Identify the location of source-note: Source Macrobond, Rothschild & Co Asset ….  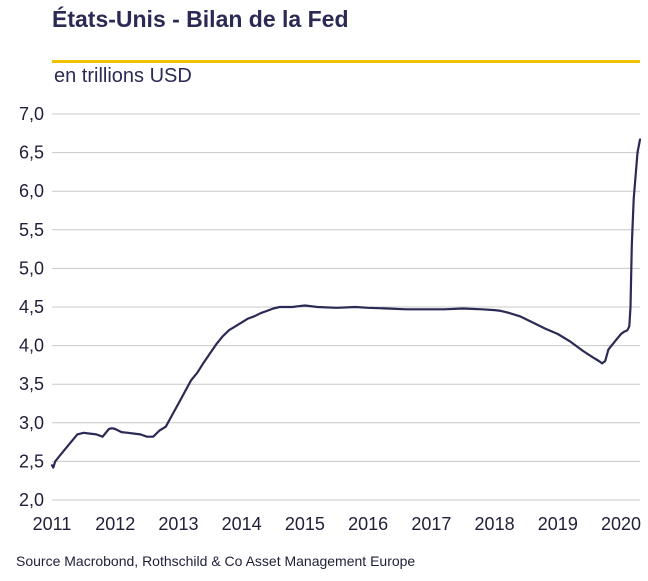
(216, 561).